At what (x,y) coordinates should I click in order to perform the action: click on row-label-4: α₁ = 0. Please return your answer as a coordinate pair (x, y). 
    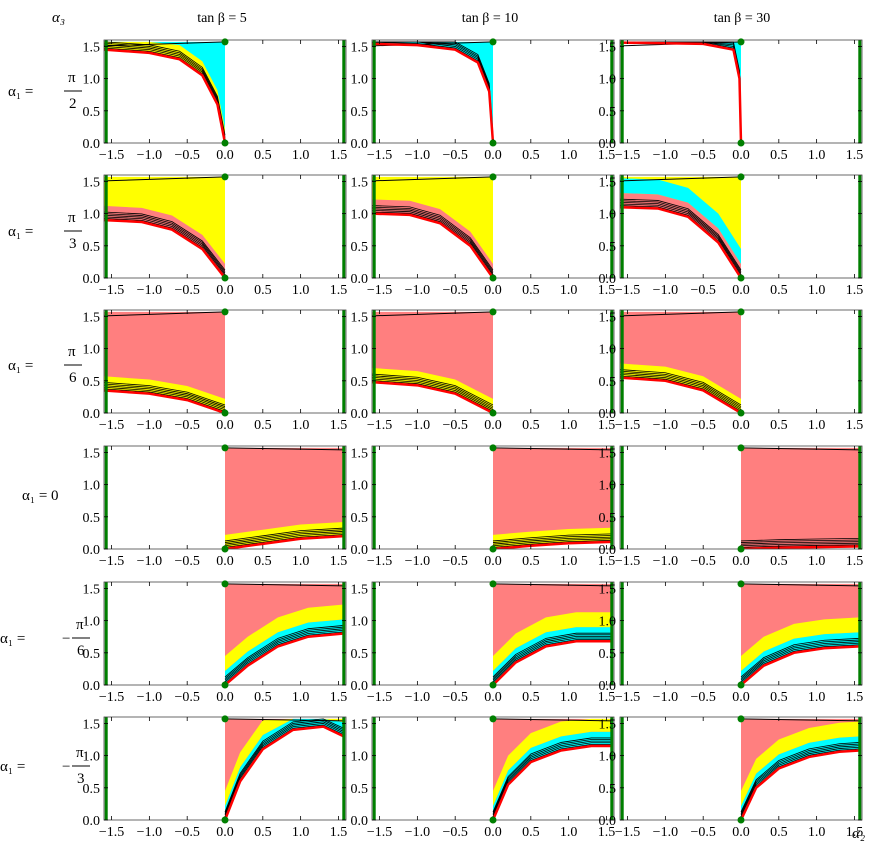
    Looking at the image, I should click on (40, 496).